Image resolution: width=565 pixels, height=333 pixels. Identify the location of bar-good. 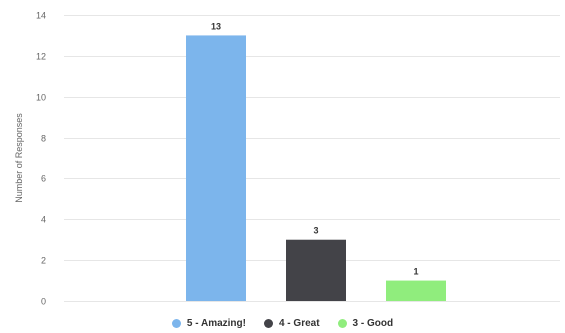
(416, 290).